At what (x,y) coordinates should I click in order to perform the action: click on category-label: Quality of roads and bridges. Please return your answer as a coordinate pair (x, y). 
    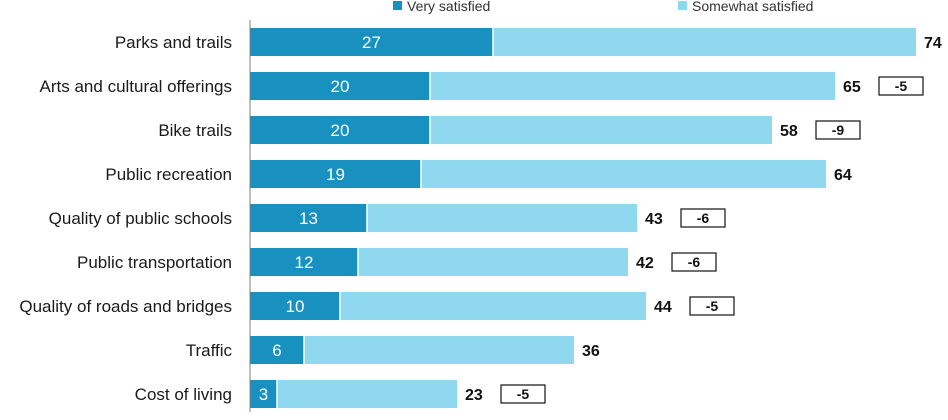
    Looking at the image, I should click on (125, 306).